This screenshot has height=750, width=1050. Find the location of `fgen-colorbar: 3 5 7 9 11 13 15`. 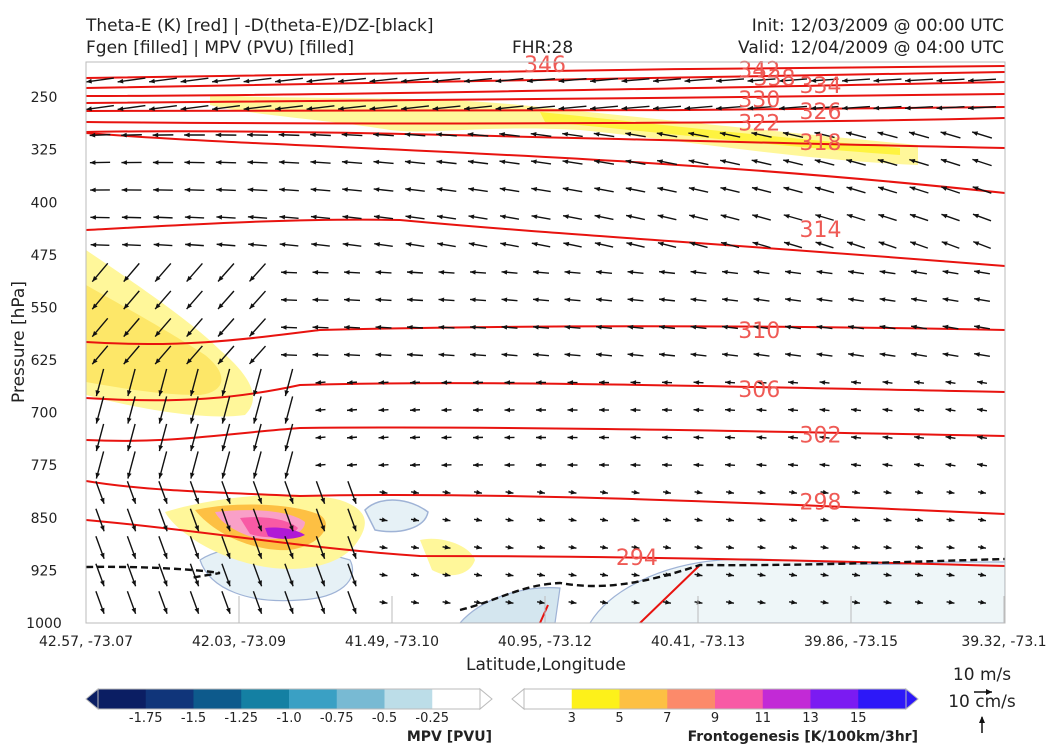

fgen-colorbar: 3 5 7 9 11 13 15 is located at coordinates (715, 706).